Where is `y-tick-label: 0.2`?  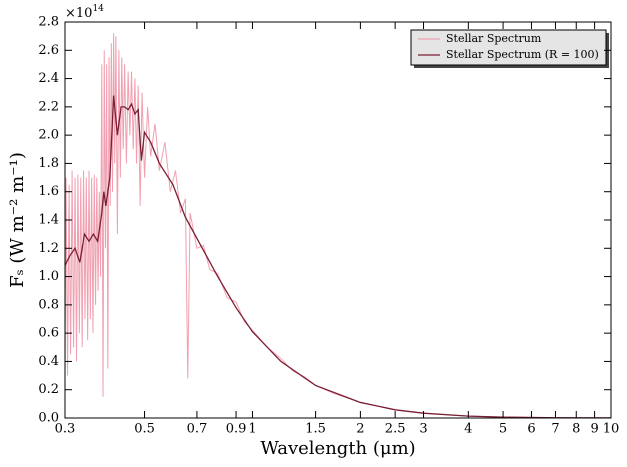
y-tick-label: 0.2 is located at coordinates (48, 389).